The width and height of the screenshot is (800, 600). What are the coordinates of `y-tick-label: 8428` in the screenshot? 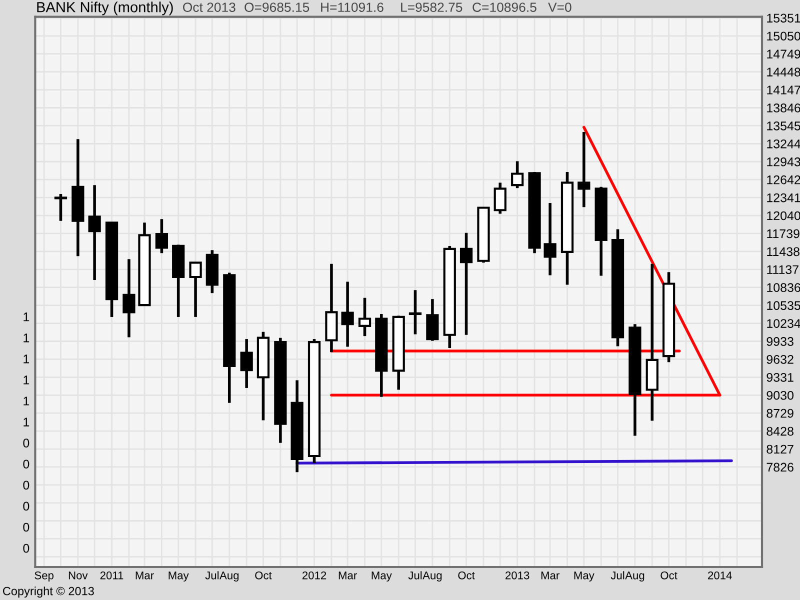 It's located at (780, 431).